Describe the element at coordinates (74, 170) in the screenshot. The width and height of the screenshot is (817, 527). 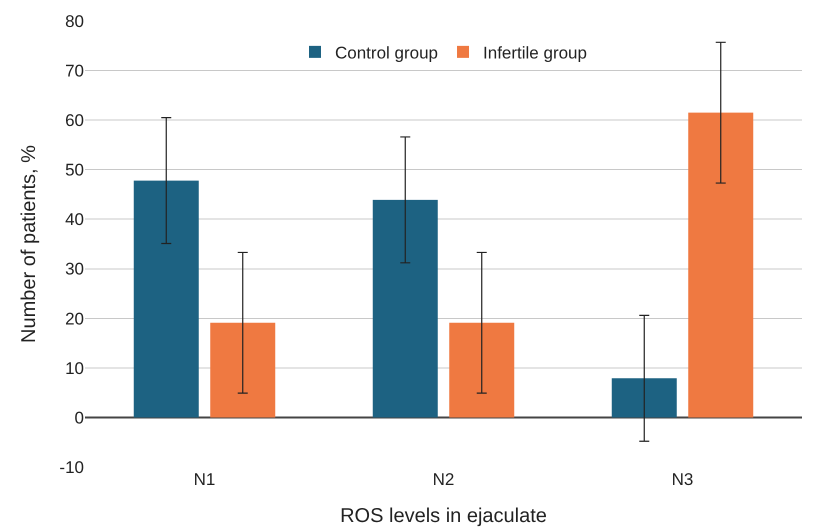
I see `y-tick-label: 50` at that location.